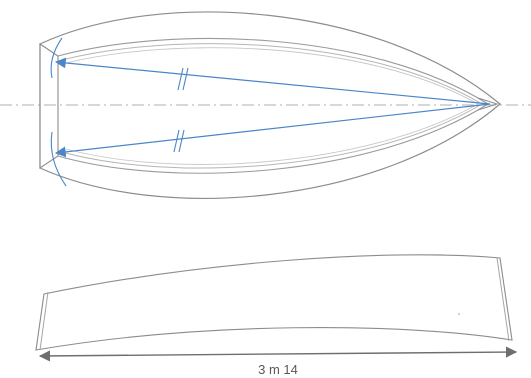 This screenshot has height=378, width=531. Describe the element at coordinates (44, 321) in the screenshot. I see `plank-left-edge` at that location.